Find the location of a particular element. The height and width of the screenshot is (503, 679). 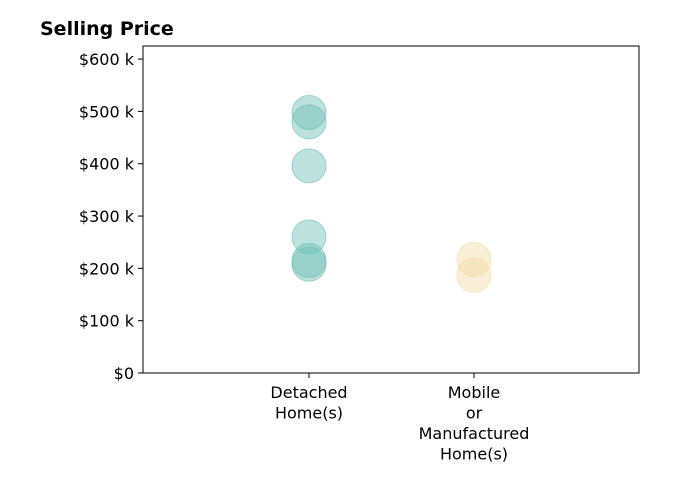

x-category-label-line: Manufactured is located at coordinates (474, 433).